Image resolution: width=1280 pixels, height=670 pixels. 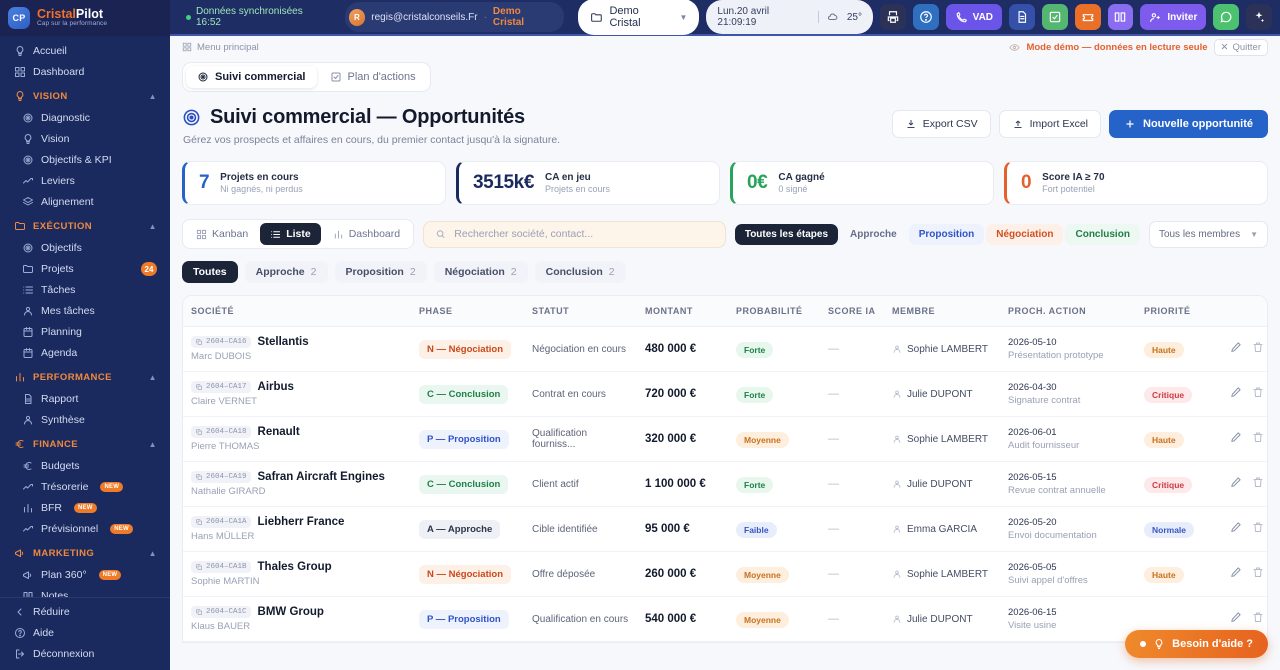 I want to click on column-header: SOCIÉTÉ, so click(x=297, y=311).